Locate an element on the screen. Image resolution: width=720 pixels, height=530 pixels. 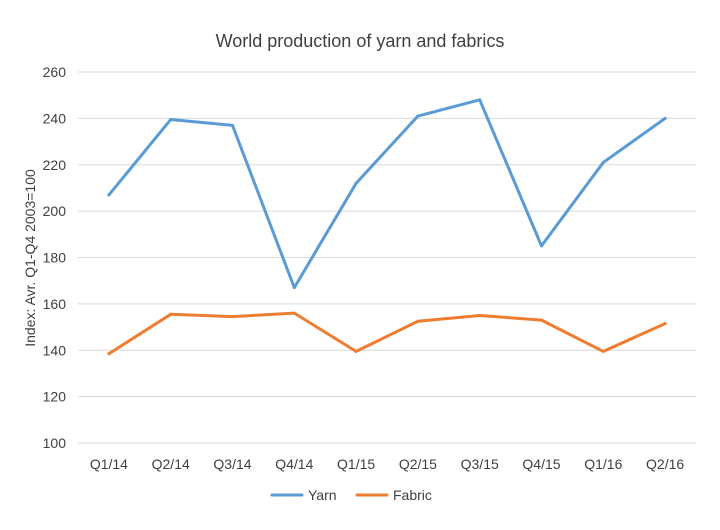
y-tick-label: 120 is located at coordinates (55, 397).